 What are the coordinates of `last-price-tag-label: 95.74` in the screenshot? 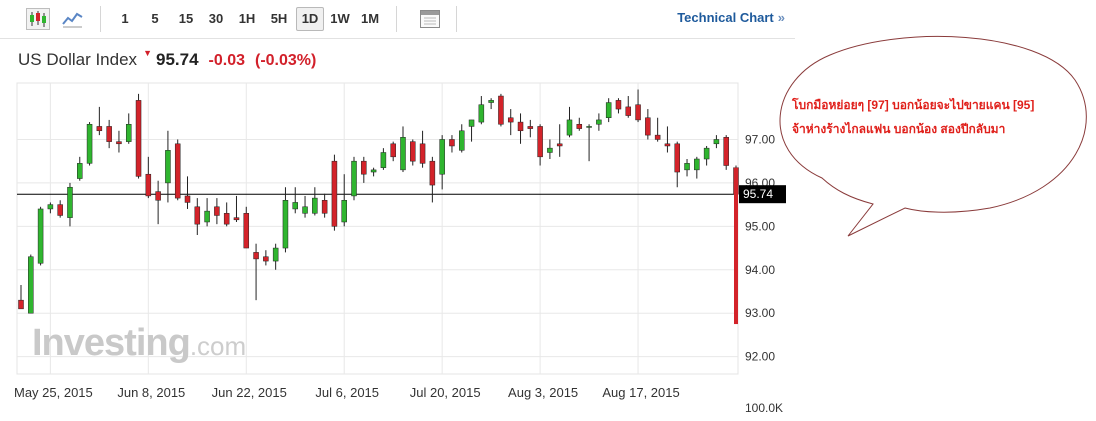 It's located at (758, 194).